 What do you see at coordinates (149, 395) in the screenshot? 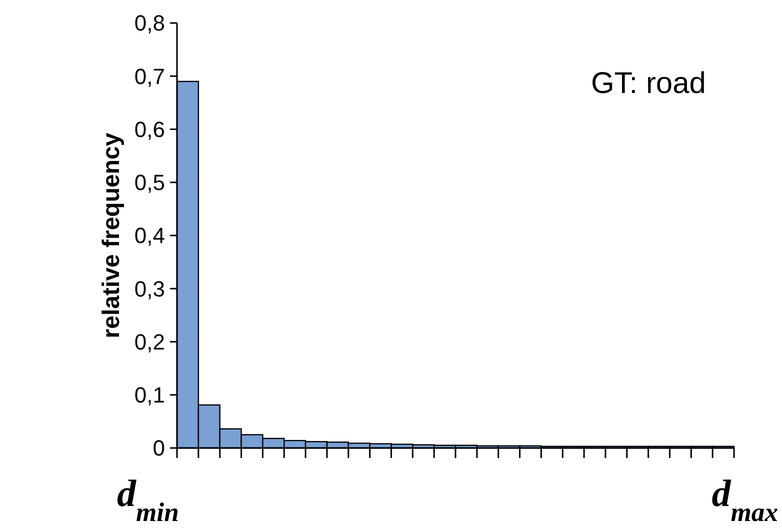
I see `y-tick-label: 0,1` at bounding box center [149, 395].